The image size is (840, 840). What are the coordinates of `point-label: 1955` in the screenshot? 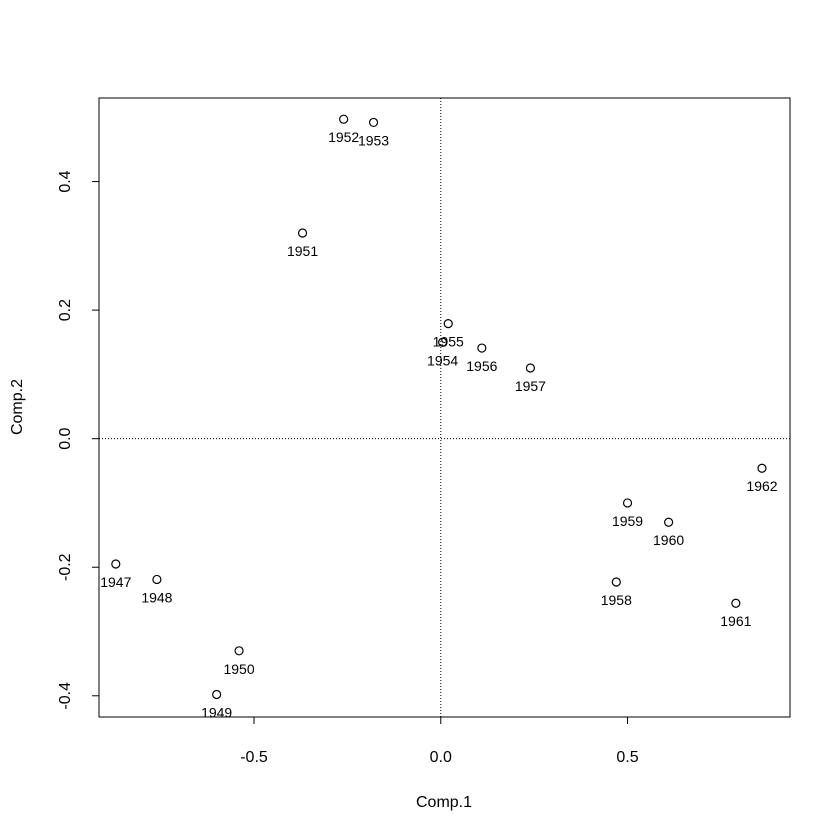 It's located at (448, 342).